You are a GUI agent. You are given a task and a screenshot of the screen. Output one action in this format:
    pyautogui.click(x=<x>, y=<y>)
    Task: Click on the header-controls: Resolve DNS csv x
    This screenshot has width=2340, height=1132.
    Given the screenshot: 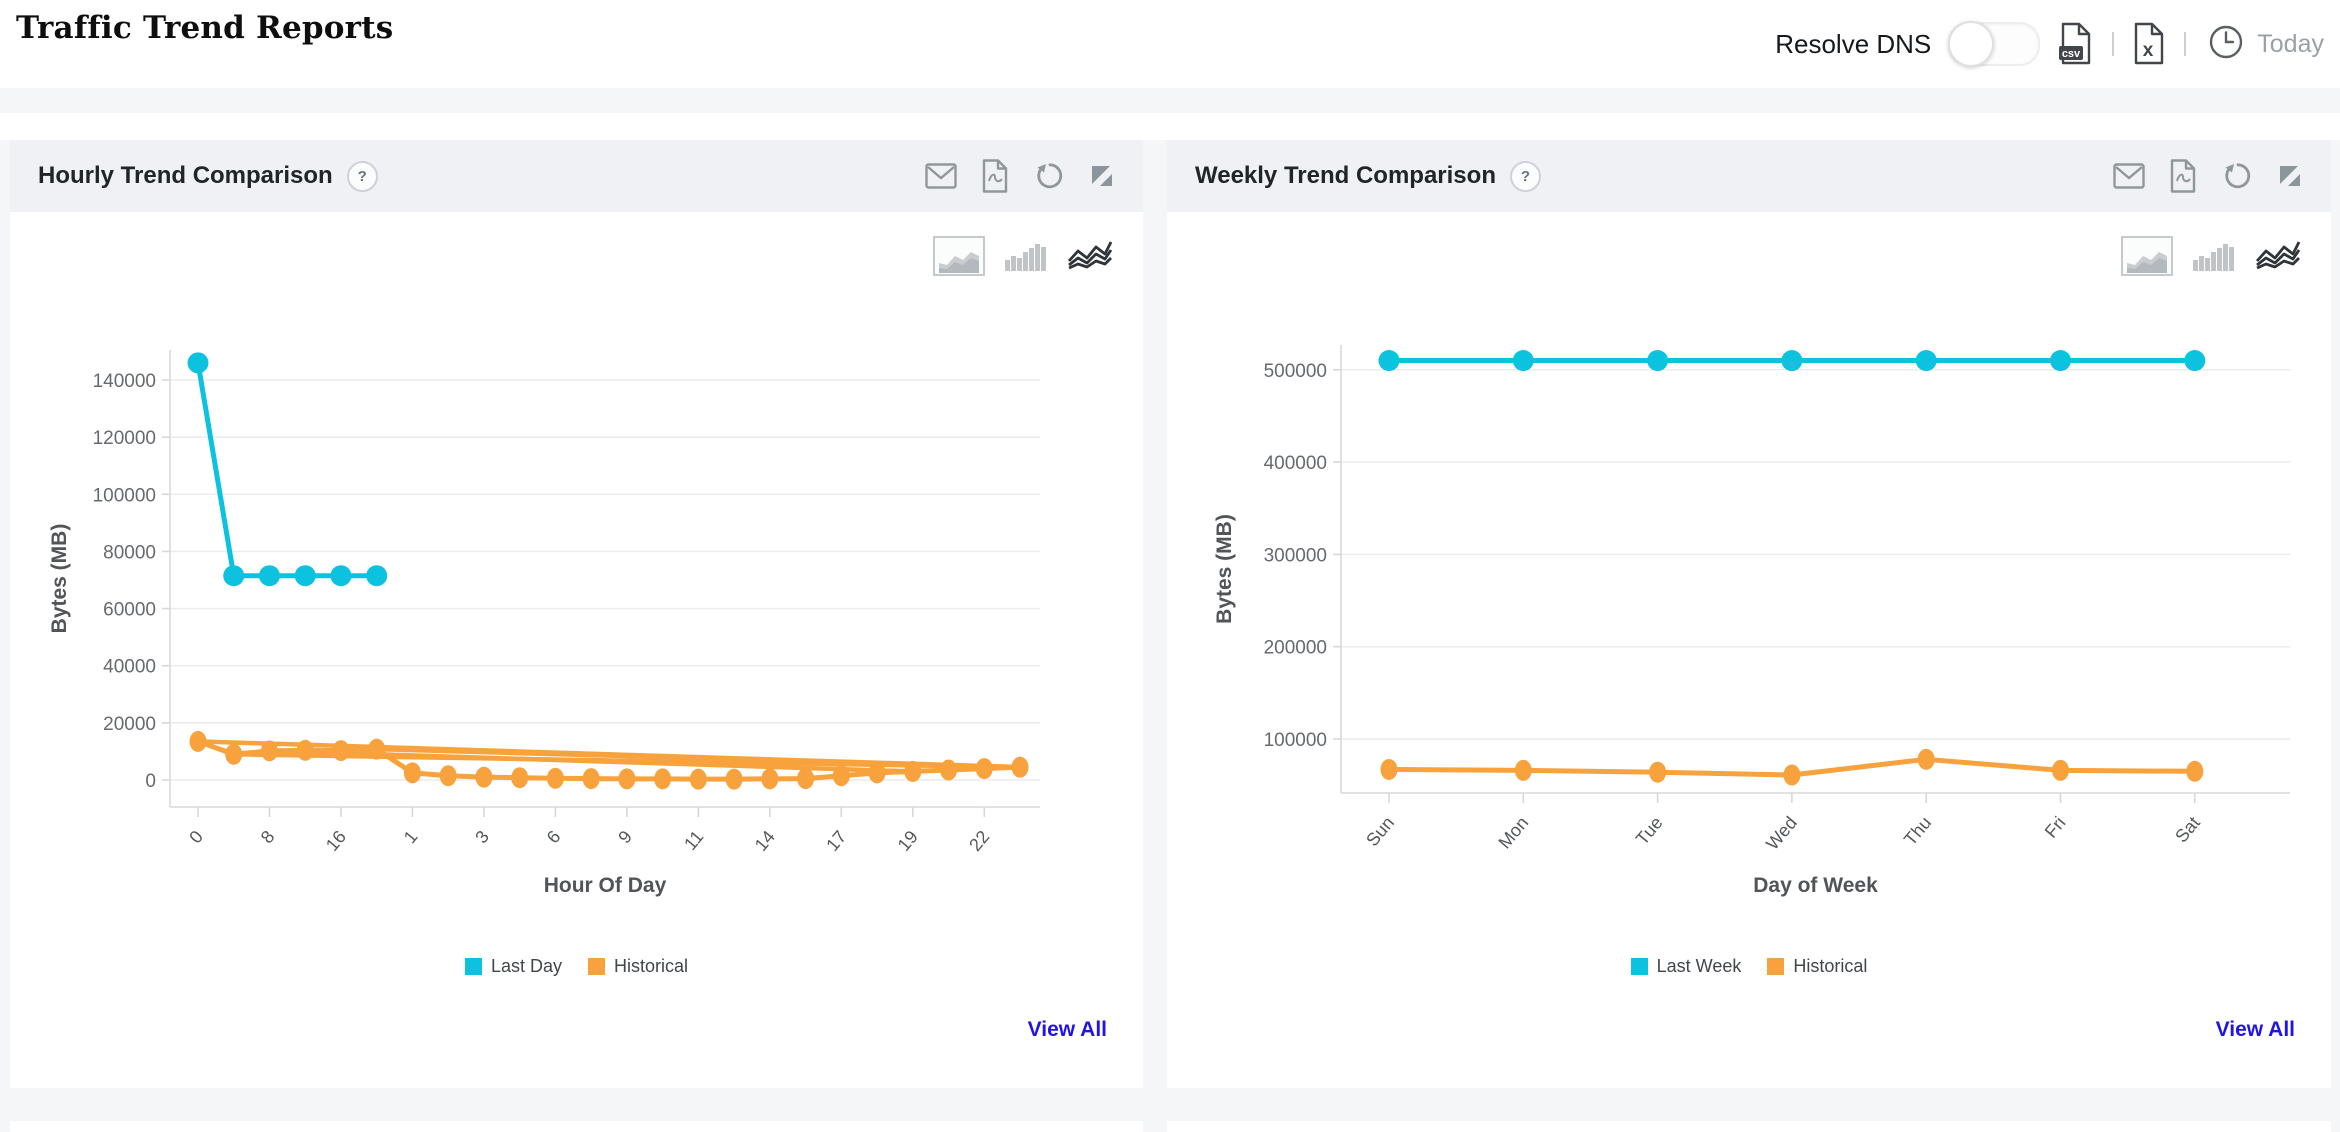 What is the action you would take?
    pyautogui.click(x=2049, y=44)
    